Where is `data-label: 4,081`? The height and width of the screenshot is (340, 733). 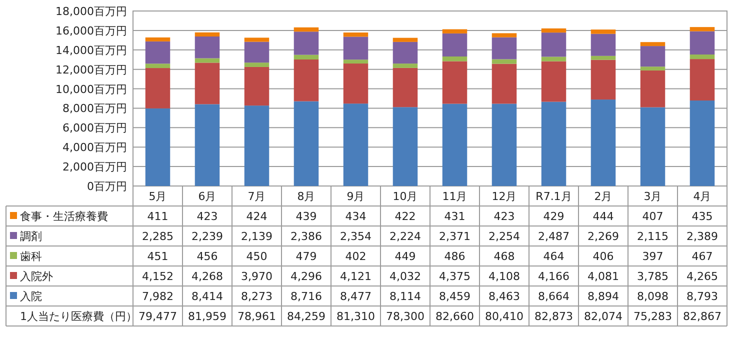
data-label: 4,081 is located at coordinates (603, 276).